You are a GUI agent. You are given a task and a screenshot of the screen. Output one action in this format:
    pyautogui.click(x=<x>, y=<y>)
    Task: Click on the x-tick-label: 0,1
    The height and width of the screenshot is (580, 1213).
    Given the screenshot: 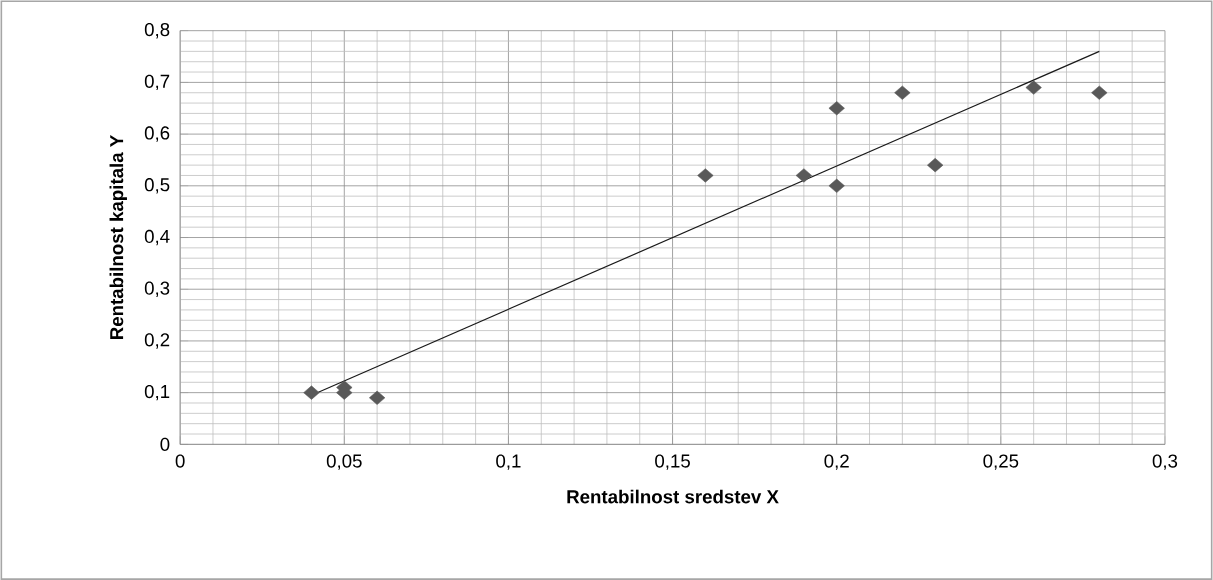 What is the action you would take?
    pyautogui.click(x=508, y=462)
    